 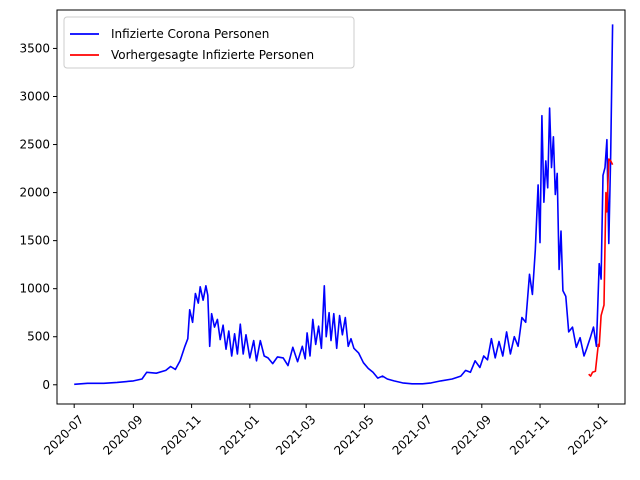 What do you see at coordinates (34, 193) in the screenshot?
I see `y-tick-label: 2000` at bounding box center [34, 193].